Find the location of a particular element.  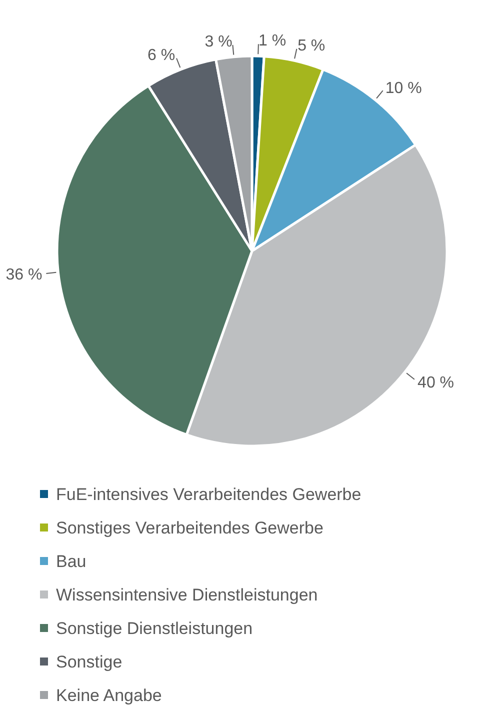

legend-label: FuE-intensives Verarbeitendes Gewerbe is located at coordinates (209, 494).